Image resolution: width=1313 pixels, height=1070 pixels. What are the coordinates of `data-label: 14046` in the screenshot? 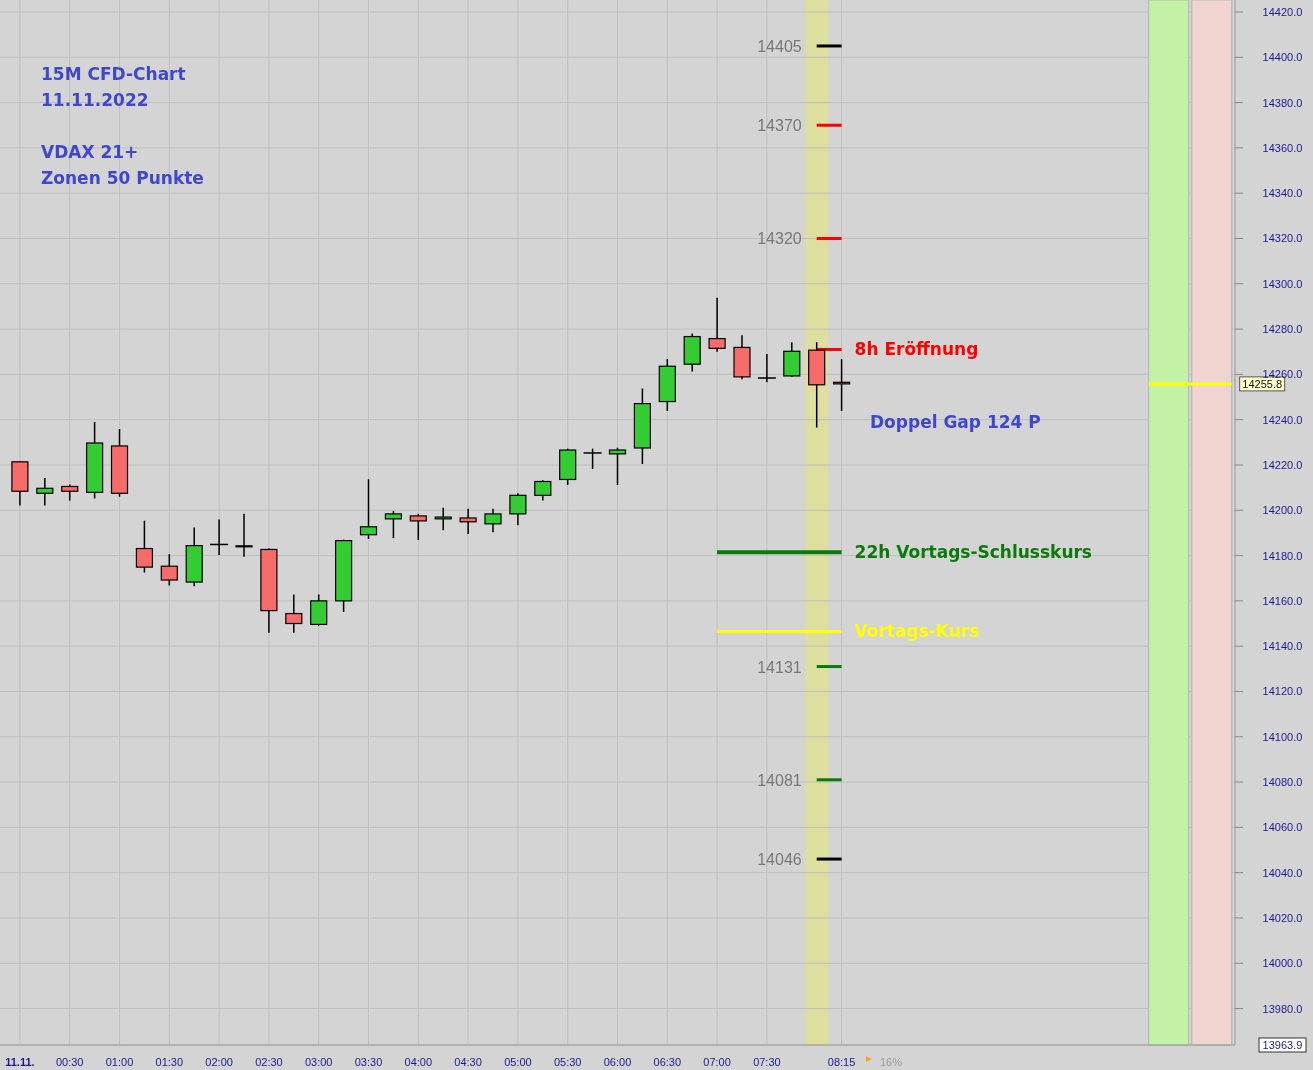 It's located at (779, 860).